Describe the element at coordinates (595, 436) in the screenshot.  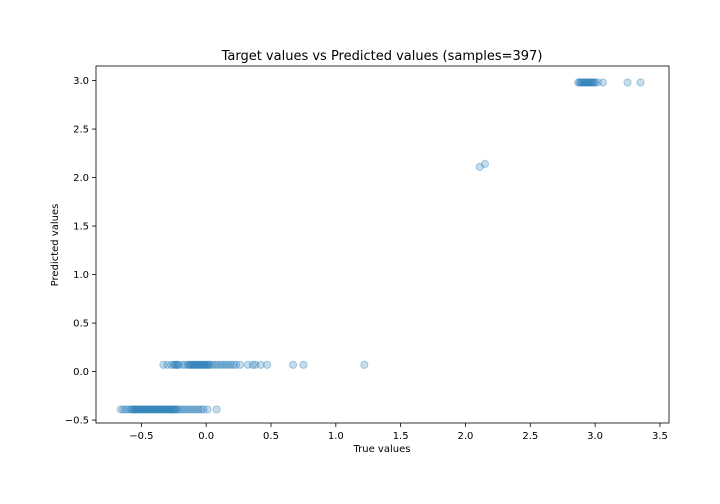
I see `x-tick-label: 3.0` at that location.